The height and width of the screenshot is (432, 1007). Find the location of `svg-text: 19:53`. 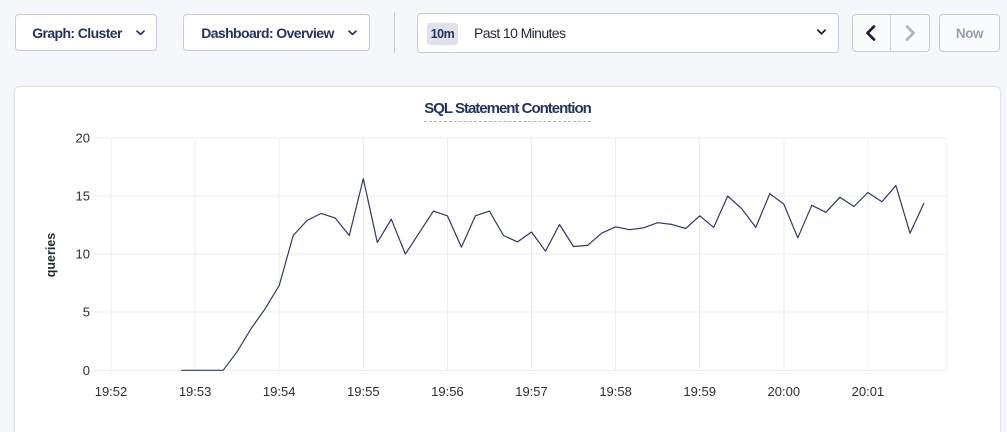

svg-text: 19:53 is located at coordinates (195, 391).